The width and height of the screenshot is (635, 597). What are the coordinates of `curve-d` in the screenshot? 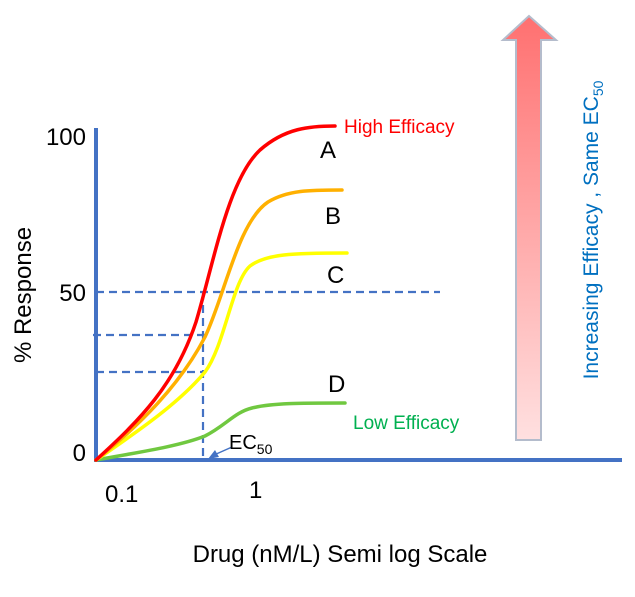 It's located at (220, 431).